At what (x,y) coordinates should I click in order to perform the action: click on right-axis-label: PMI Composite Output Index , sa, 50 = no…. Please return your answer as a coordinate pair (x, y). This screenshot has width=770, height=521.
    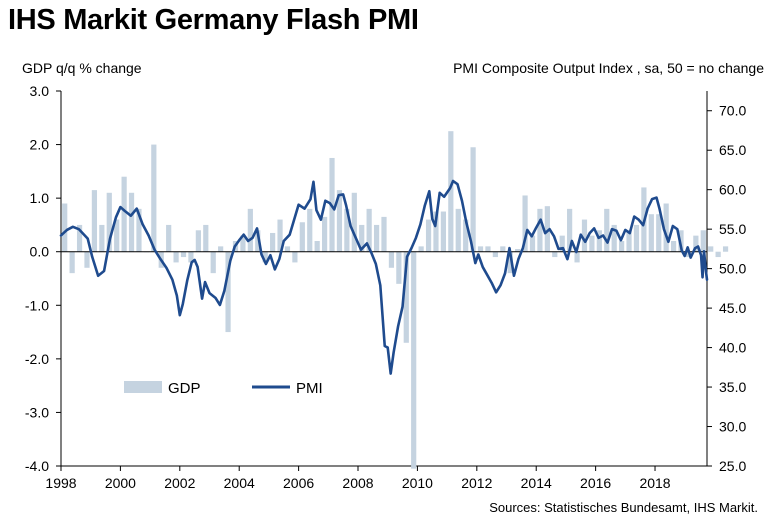
    Looking at the image, I should click on (608, 68).